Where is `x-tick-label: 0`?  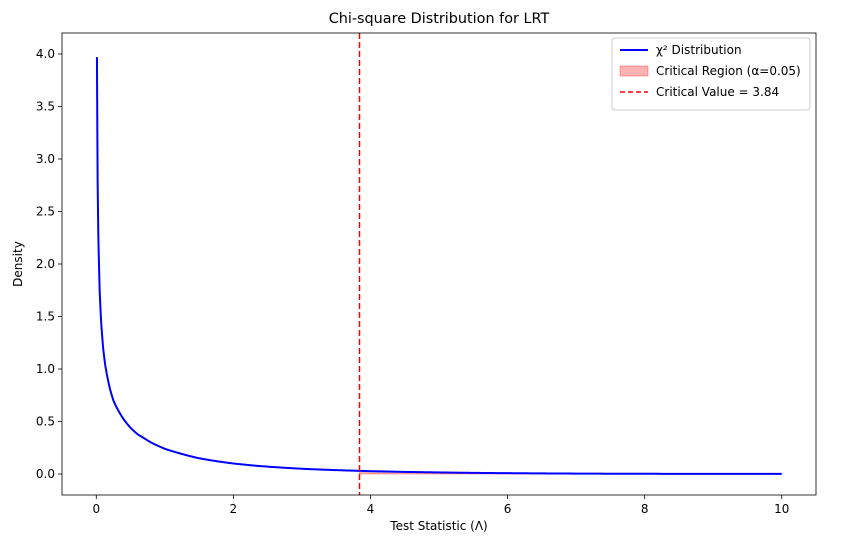 x-tick-label: 0 is located at coordinates (96, 509).